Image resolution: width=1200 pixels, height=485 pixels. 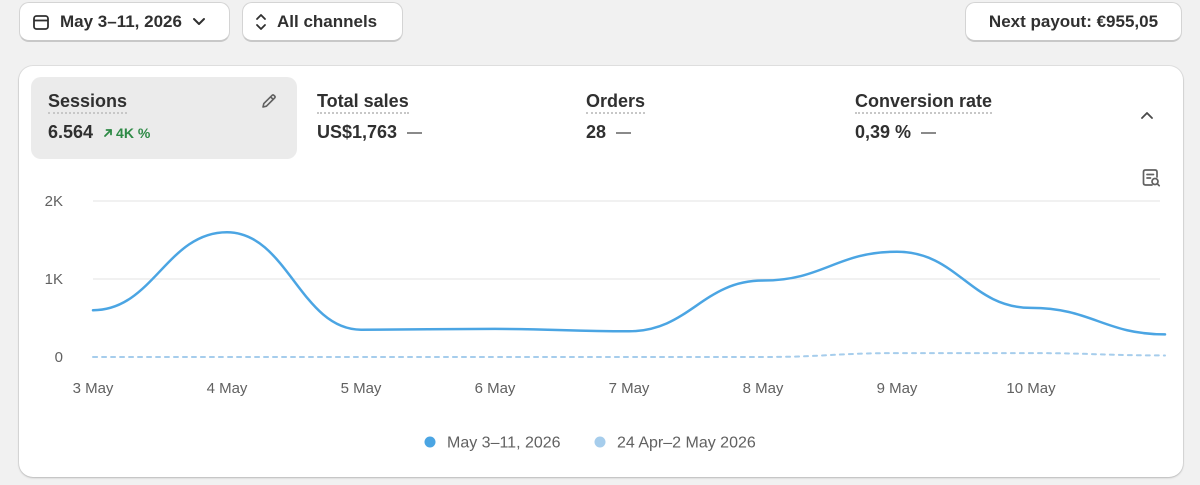 I want to click on legend-label: May 3–11, 2026, so click(x=504, y=443).